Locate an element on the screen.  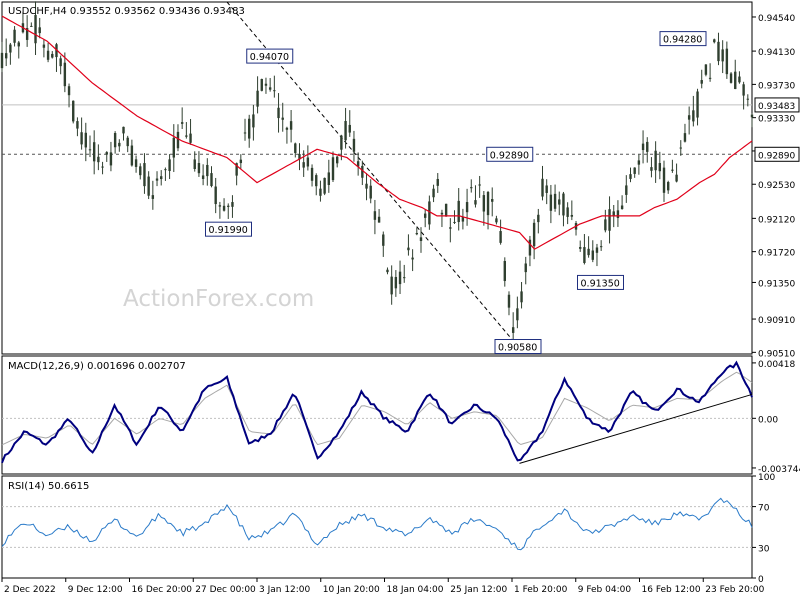
time-label: 16 Feb 12:00 is located at coordinates (671, 590).